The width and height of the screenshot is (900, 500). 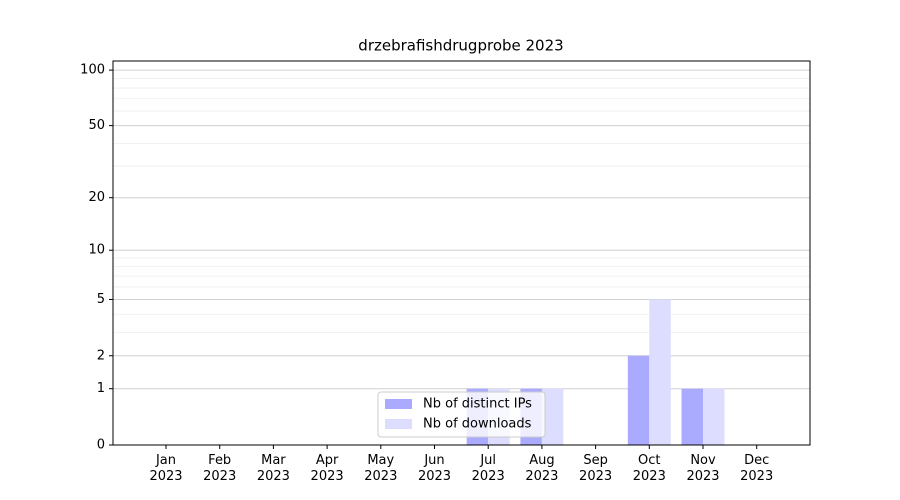 What do you see at coordinates (327, 468) in the screenshot?
I see `x-tick-label: Apr 2023` at bounding box center [327, 468].